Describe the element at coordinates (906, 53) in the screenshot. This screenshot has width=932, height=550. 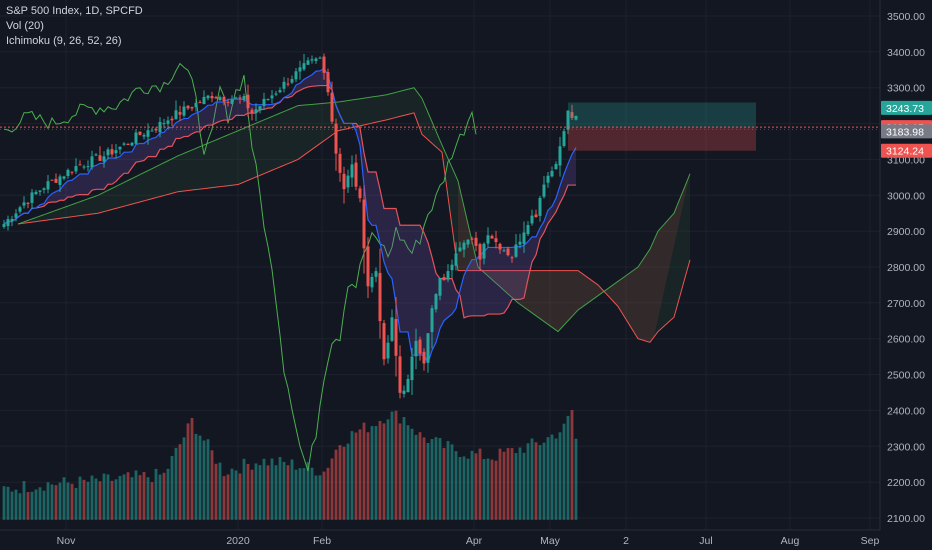
I see `price-axis-label: 3400.00` at that location.